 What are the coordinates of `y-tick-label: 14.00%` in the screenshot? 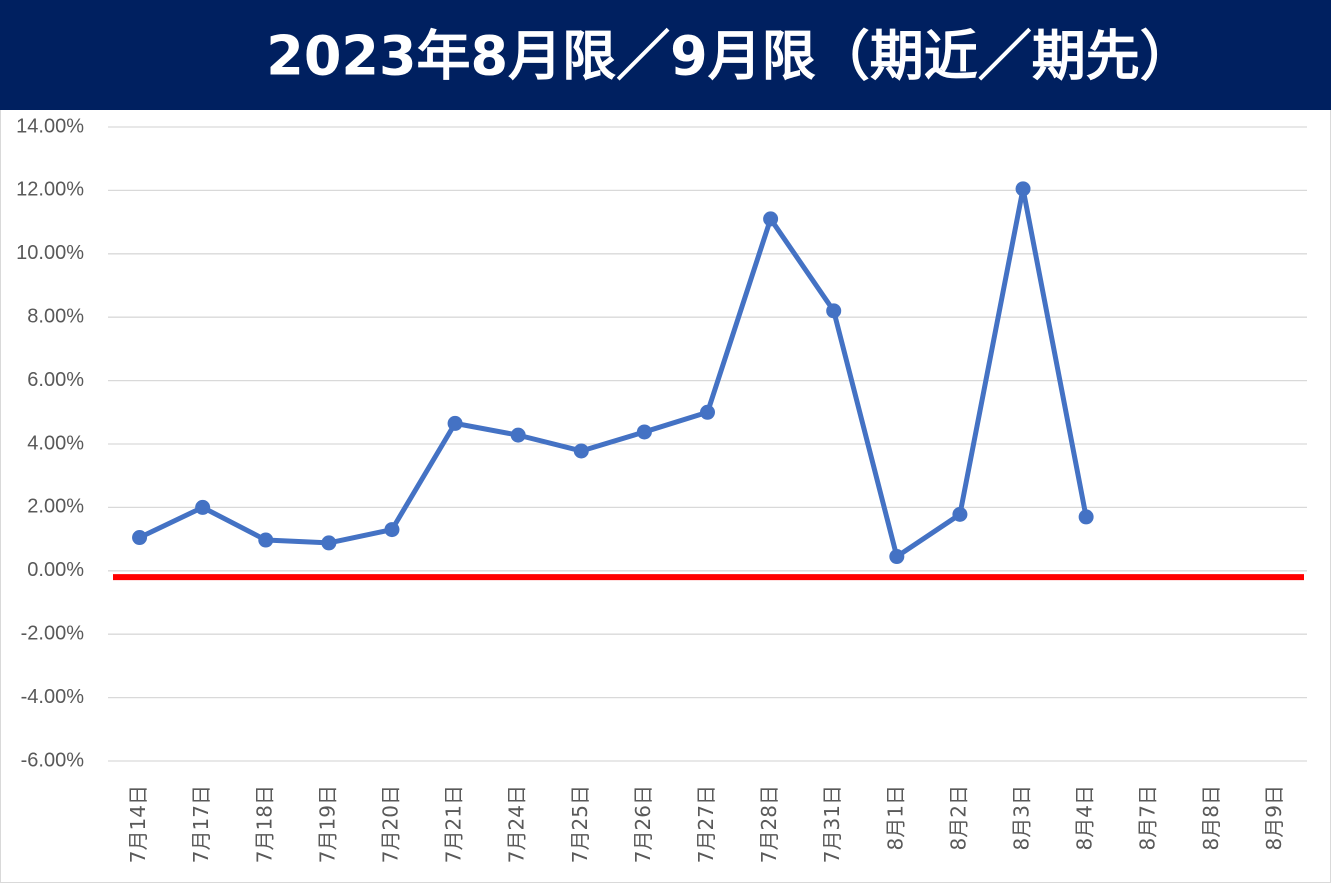 It's located at (50, 126).